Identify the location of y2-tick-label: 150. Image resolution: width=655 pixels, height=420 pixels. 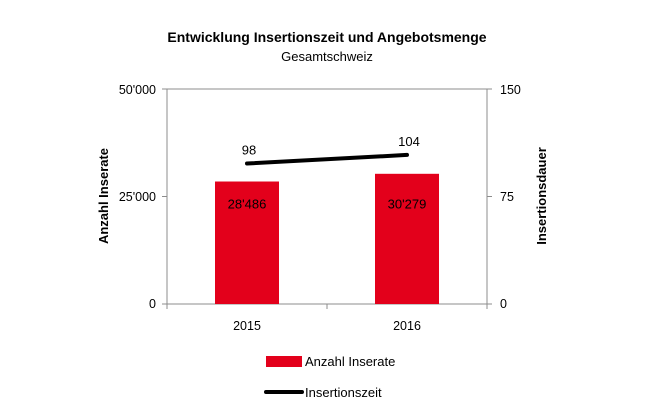
(510, 90).